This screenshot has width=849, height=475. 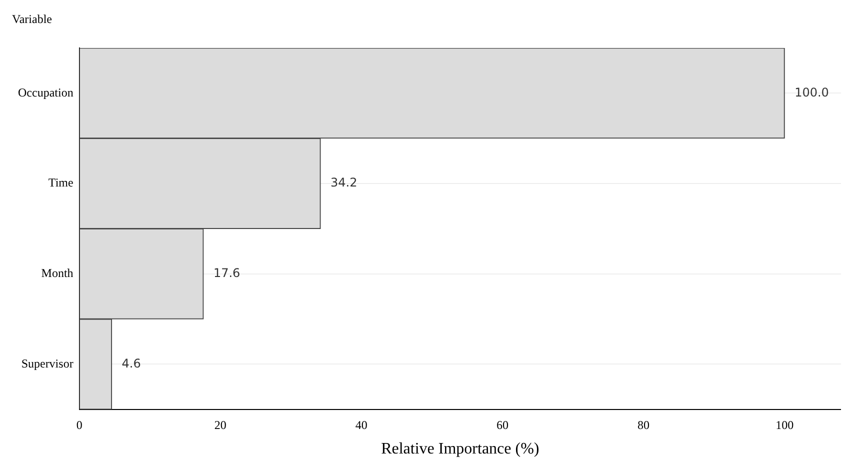 What do you see at coordinates (460, 449) in the screenshot?
I see `x-axis-title: Relative Importance (%)` at bounding box center [460, 449].